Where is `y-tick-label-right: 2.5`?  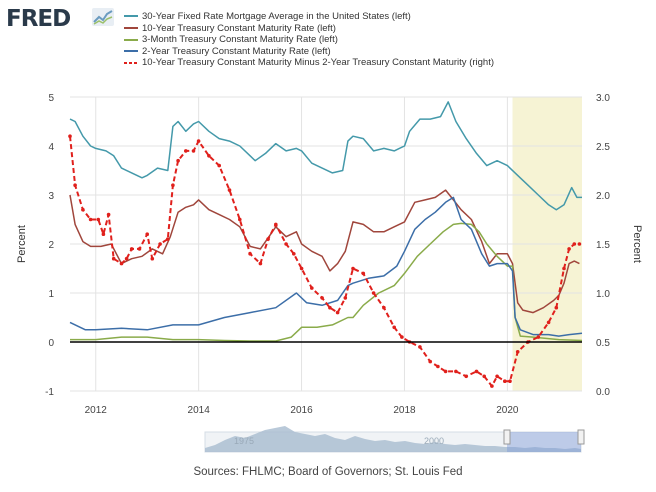 y-tick-label-right: 2.5 is located at coordinates (603, 147).